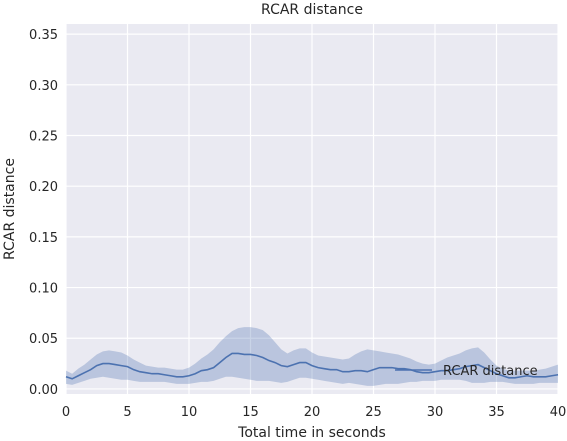 This screenshot has width=567, height=441. Describe the element at coordinates (43, 137) in the screenshot. I see `y-tick-label: 0.25` at that location.